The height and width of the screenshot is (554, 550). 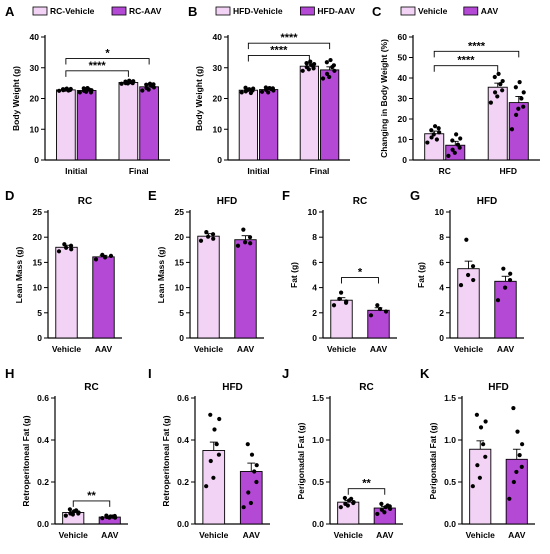 What do you see at coordinates (441, 262) in the screenshot?
I see `panel-g-y-tick-label-3: 6` at bounding box center [441, 262].